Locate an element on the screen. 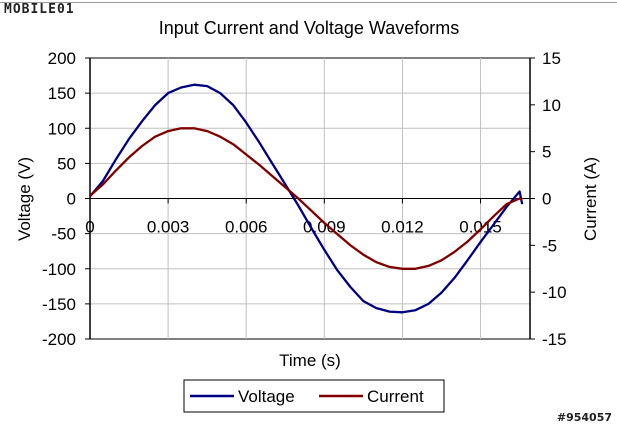  y-tick-label: -100 is located at coordinates (59, 269).